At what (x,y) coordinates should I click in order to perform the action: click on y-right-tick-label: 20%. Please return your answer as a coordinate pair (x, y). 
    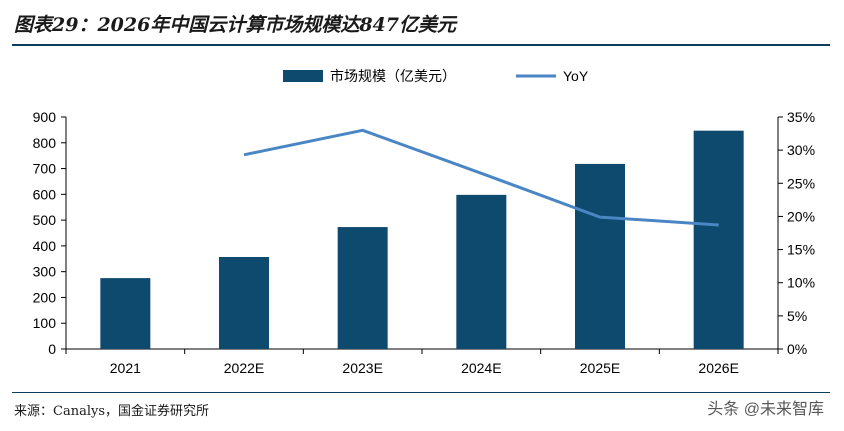
    Looking at the image, I should click on (801, 216).